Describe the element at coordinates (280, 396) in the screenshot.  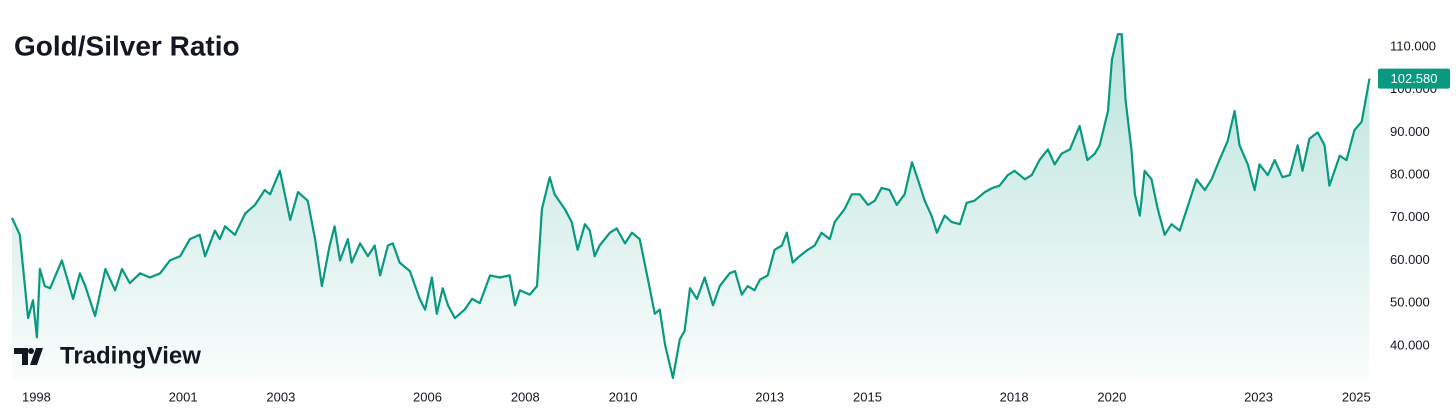
I see `x-tick-label: 2003` at that location.